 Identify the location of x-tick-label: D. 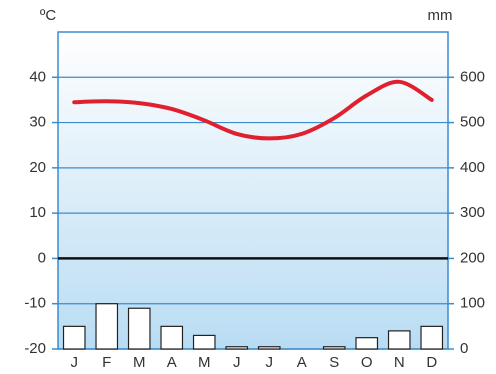
(431, 362).